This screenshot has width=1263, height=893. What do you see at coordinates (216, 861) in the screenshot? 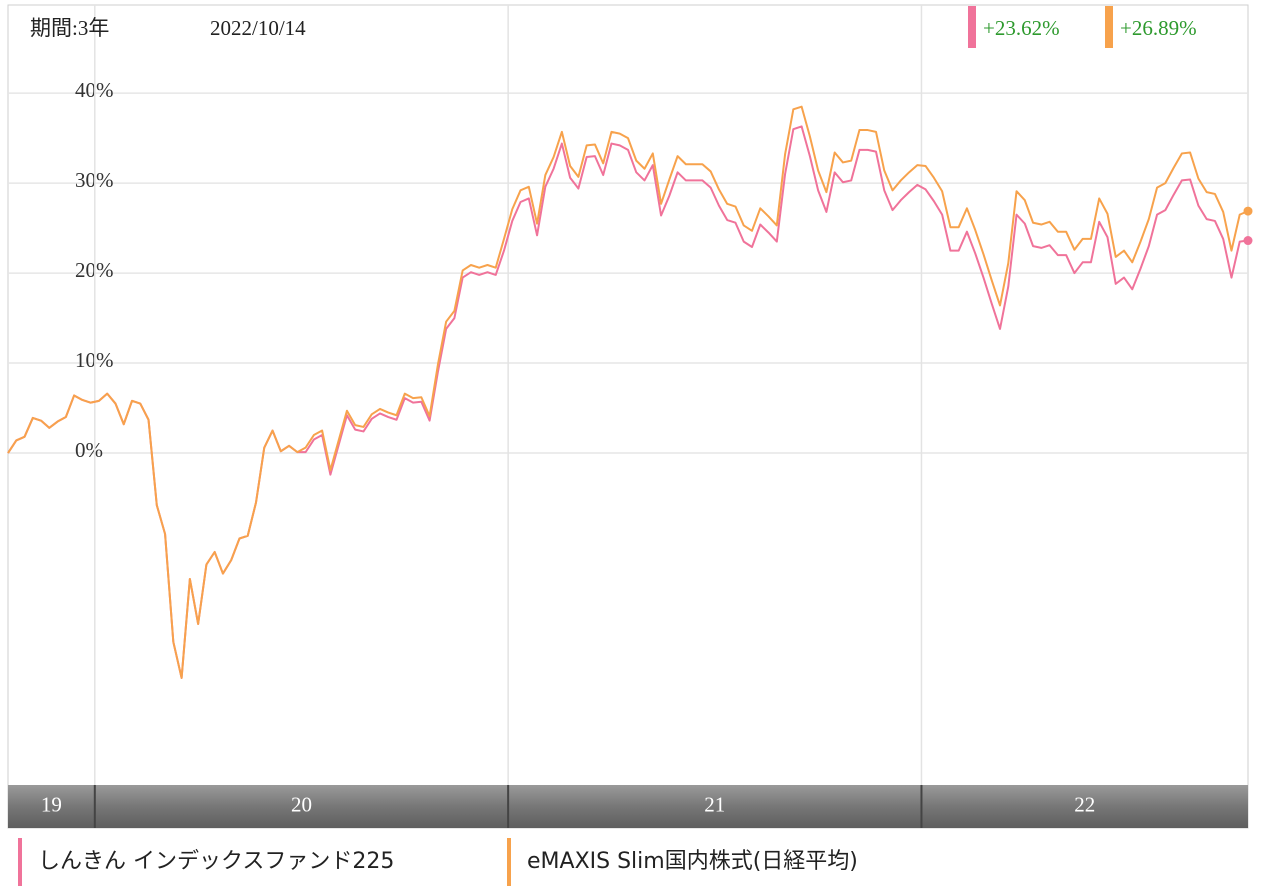
I see `legend-label: しんきん インデックスファンド225` at bounding box center [216, 861].